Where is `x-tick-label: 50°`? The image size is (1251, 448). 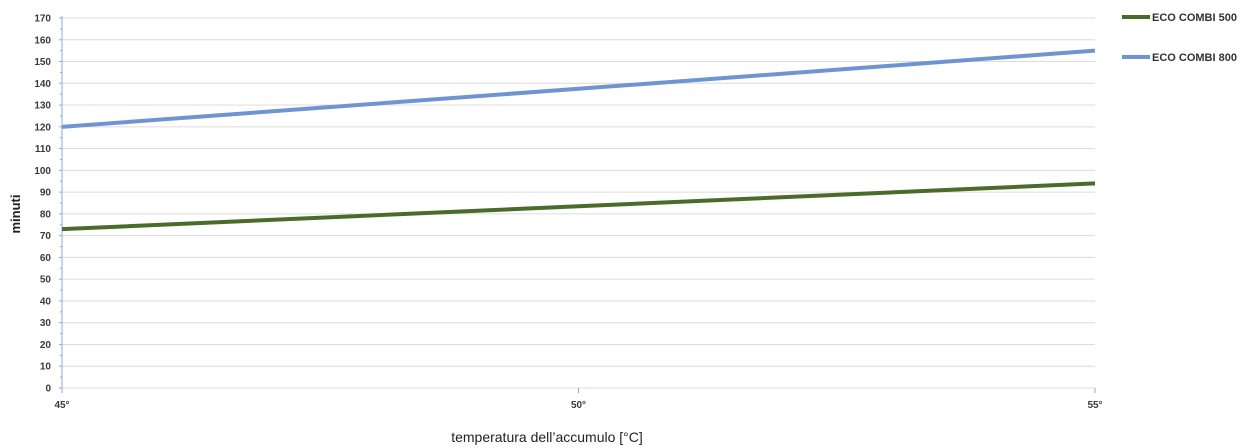 x-tick-label: 50° is located at coordinates (578, 405).